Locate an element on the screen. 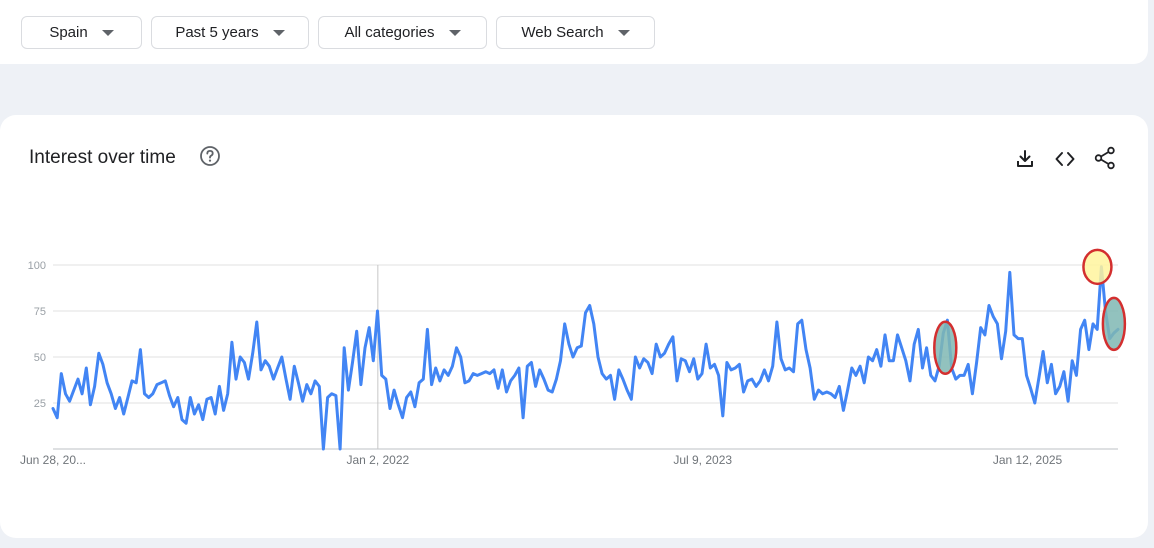 The image size is (1154, 548). x-tick-label: Jul 9, 2023 is located at coordinates (702, 460).